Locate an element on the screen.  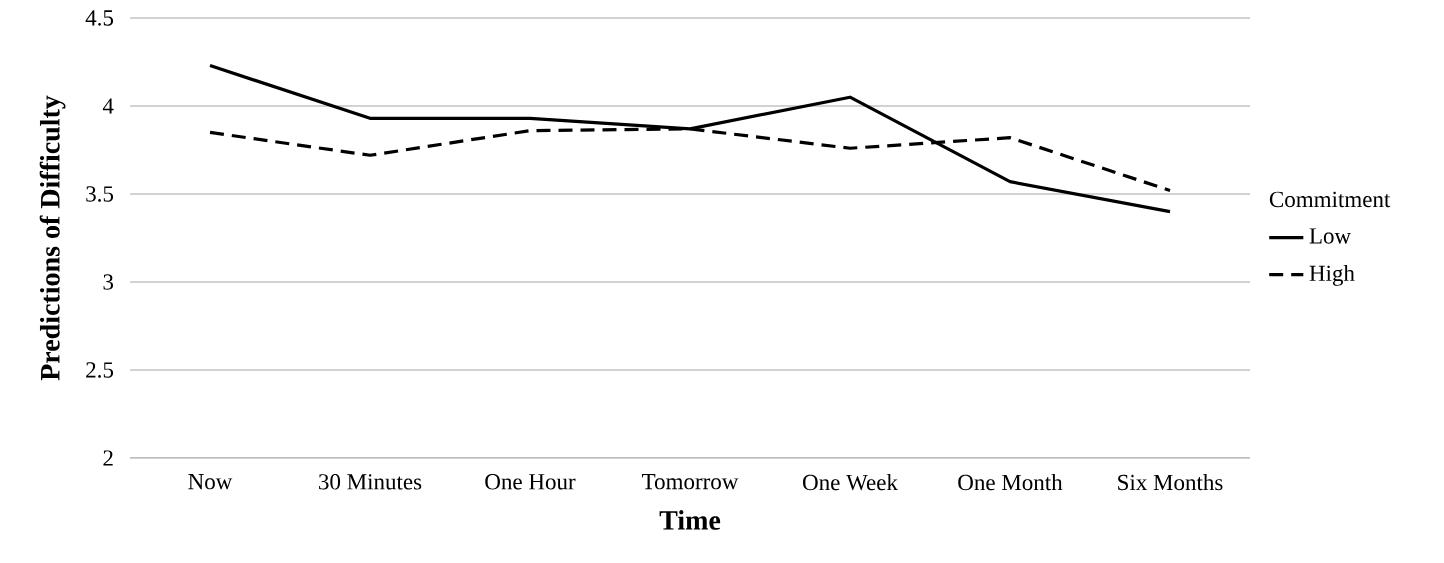
x-tick-label: 30 Minutes is located at coordinates (370, 482).